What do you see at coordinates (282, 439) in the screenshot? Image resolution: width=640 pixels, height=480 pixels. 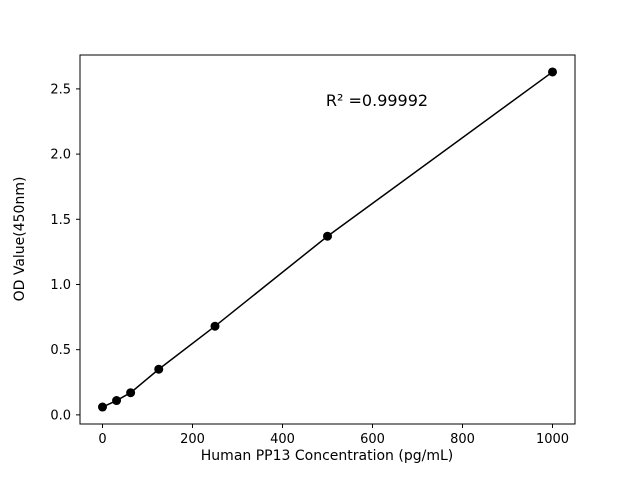 I see `x-tick-label: 400` at bounding box center [282, 439].